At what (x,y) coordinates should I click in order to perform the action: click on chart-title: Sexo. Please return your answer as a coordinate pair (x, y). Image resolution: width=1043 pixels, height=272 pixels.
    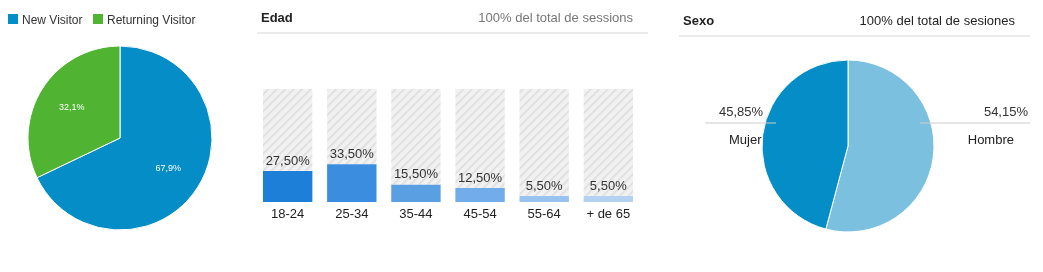
    Looking at the image, I should click on (699, 20).